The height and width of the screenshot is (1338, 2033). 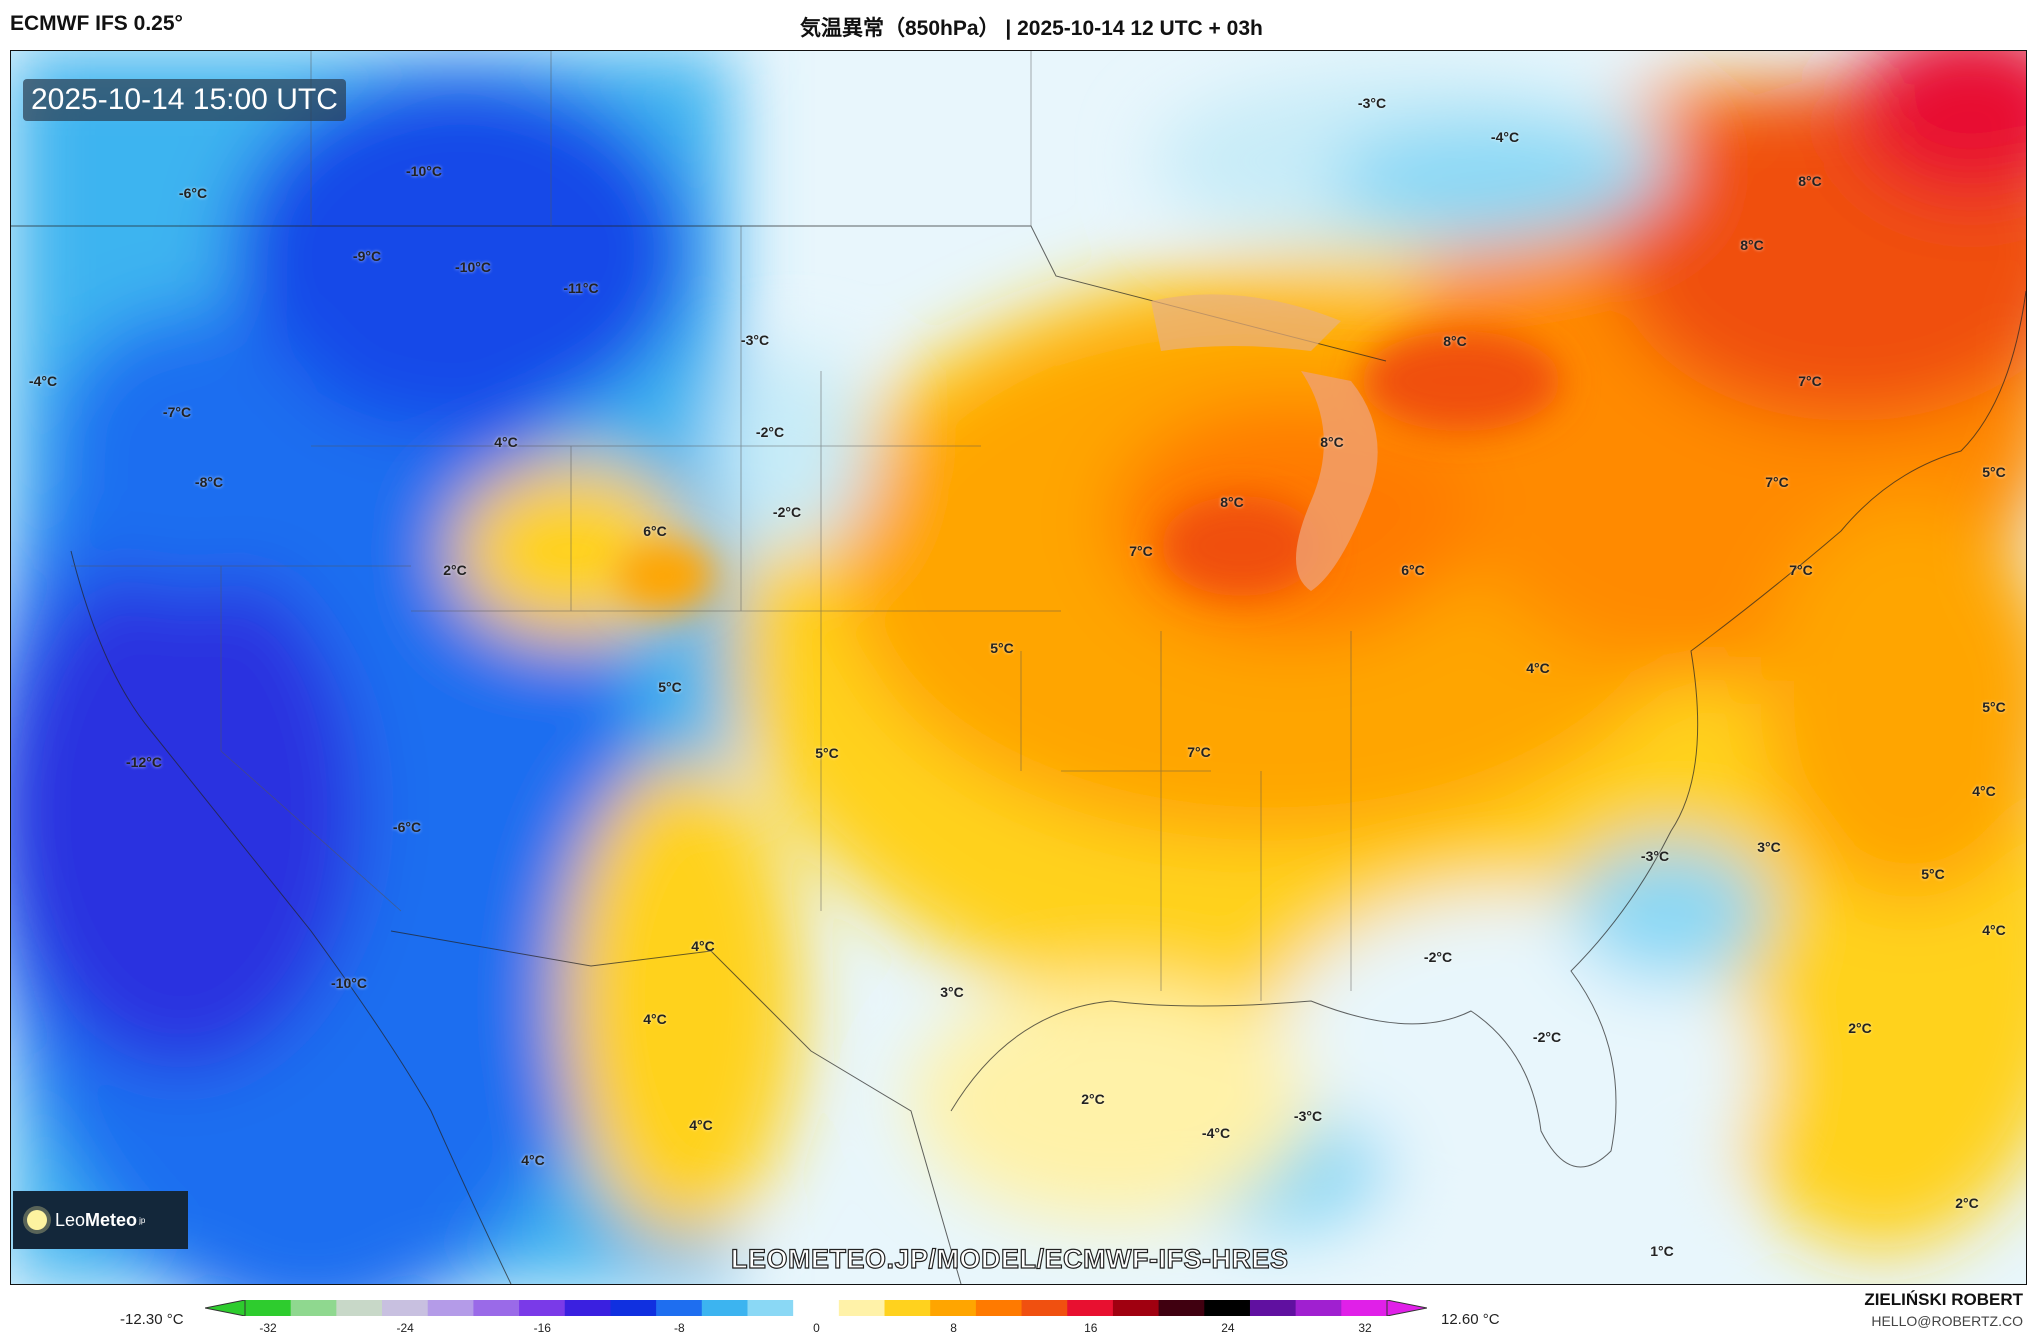 What do you see at coordinates (37, 1220) in the screenshot?
I see `sun-icon` at bounding box center [37, 1220].